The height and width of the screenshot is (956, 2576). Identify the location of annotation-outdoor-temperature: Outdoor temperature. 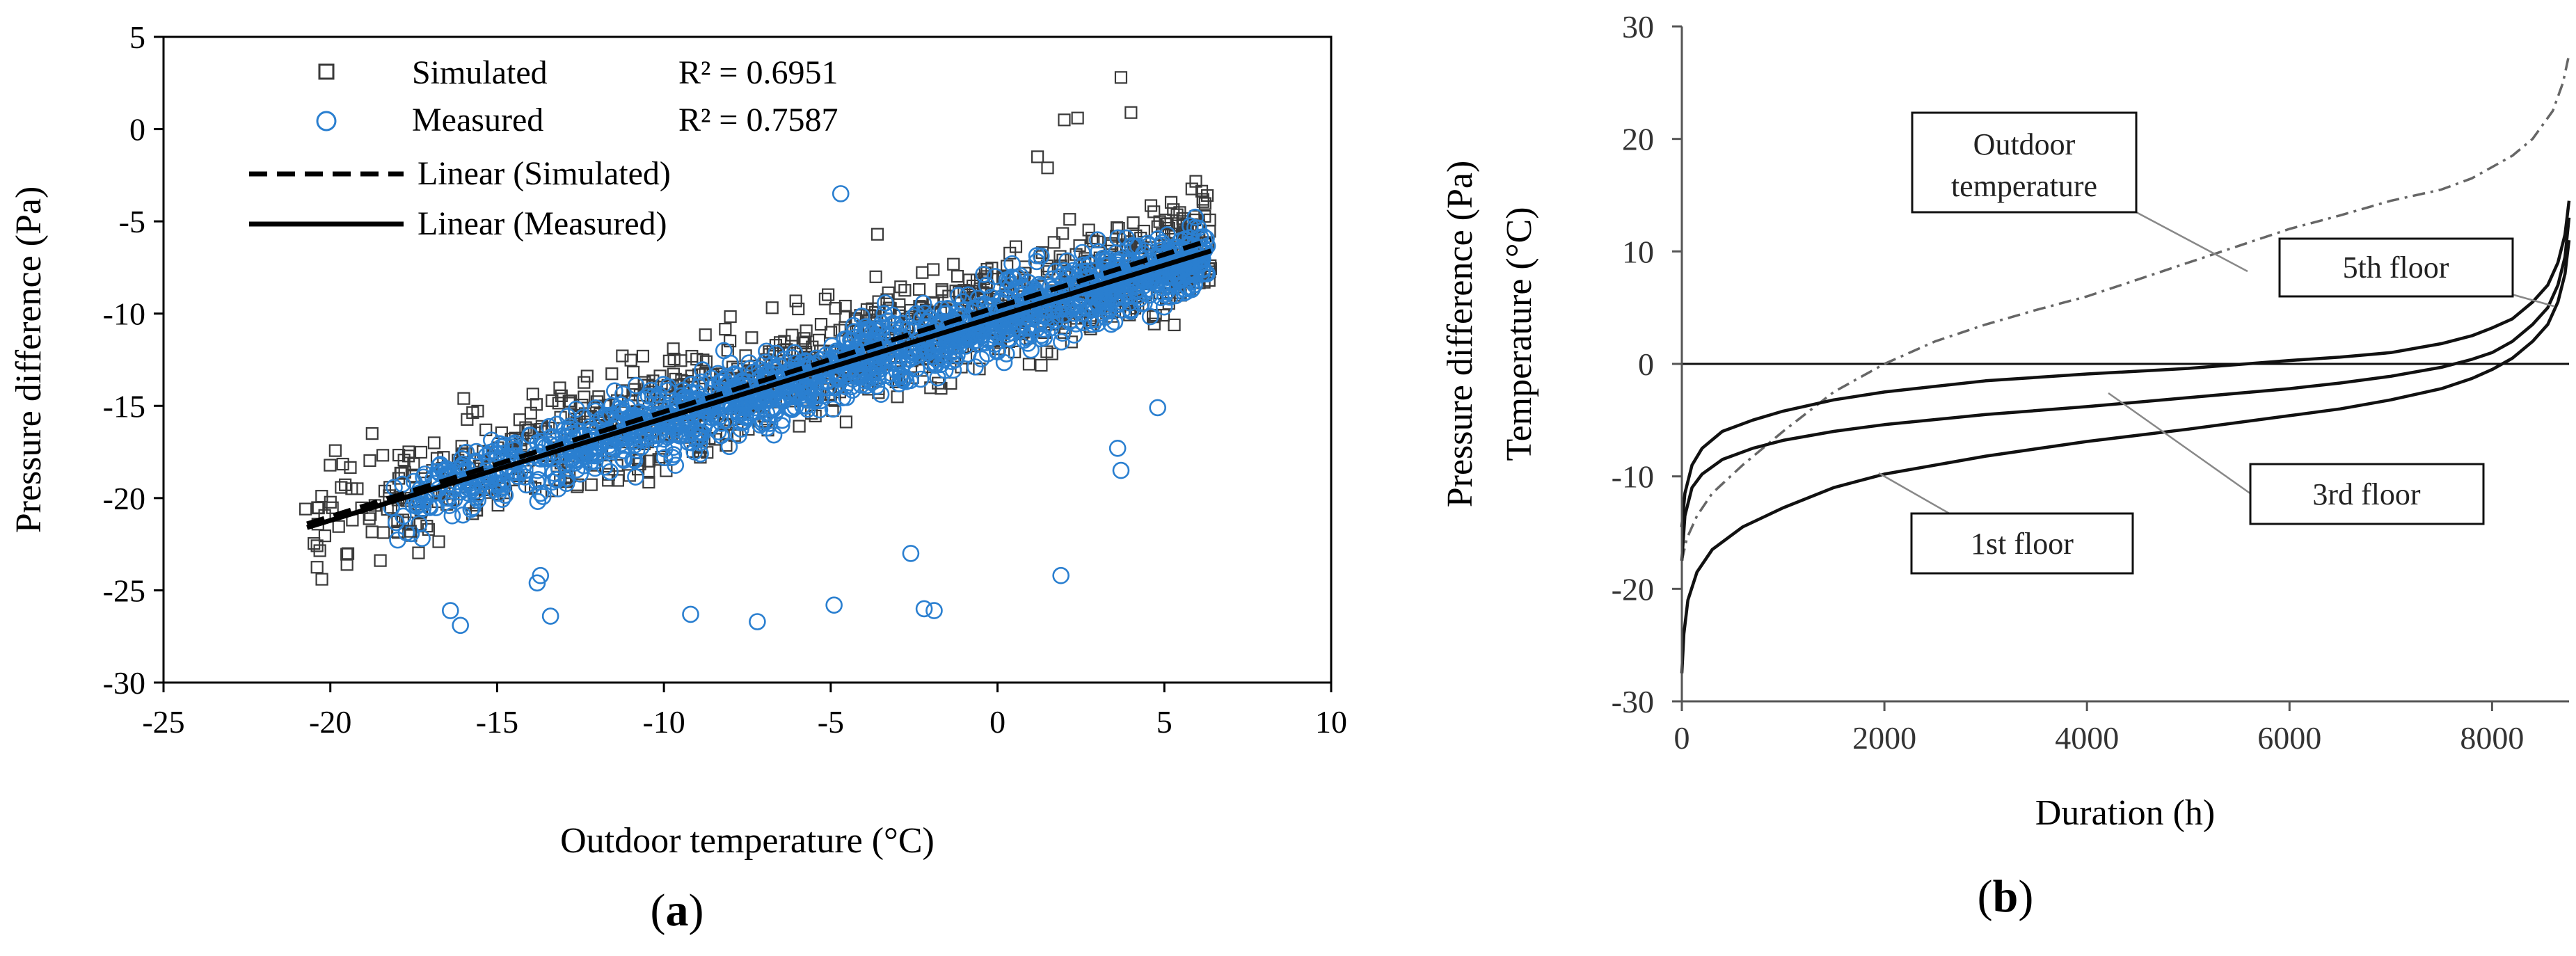
(2024, 162).